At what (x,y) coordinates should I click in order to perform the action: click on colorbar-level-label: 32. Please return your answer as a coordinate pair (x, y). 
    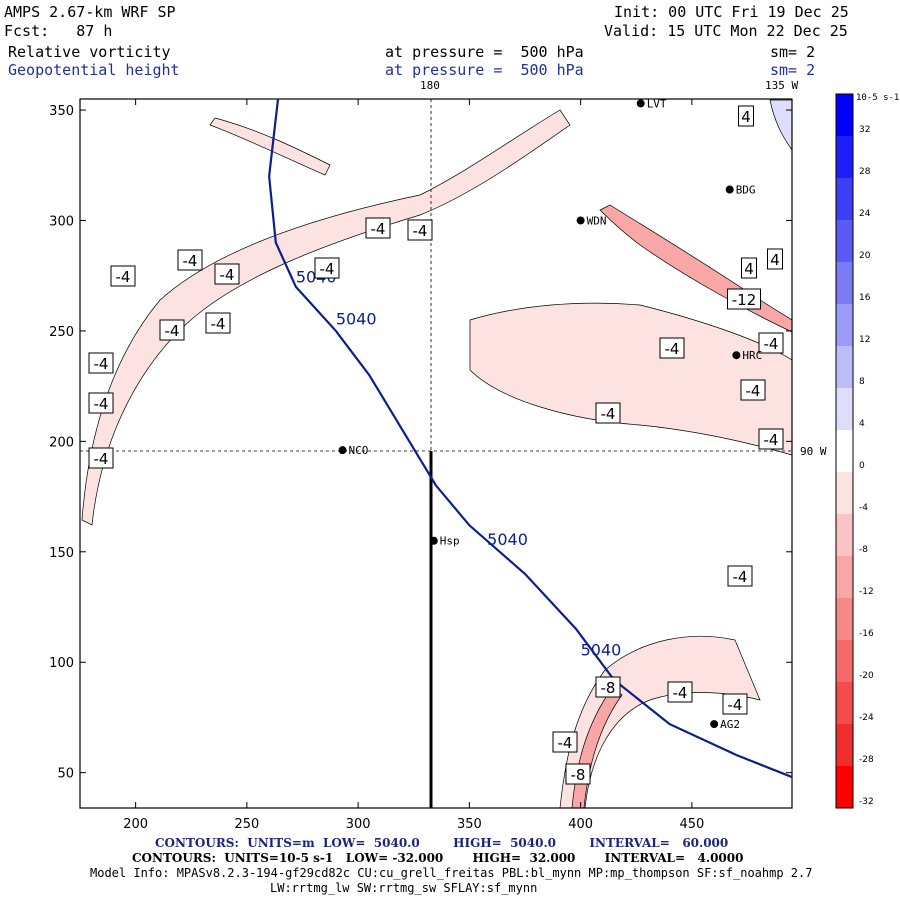
    Looking at the image, I should click on (864, 130).